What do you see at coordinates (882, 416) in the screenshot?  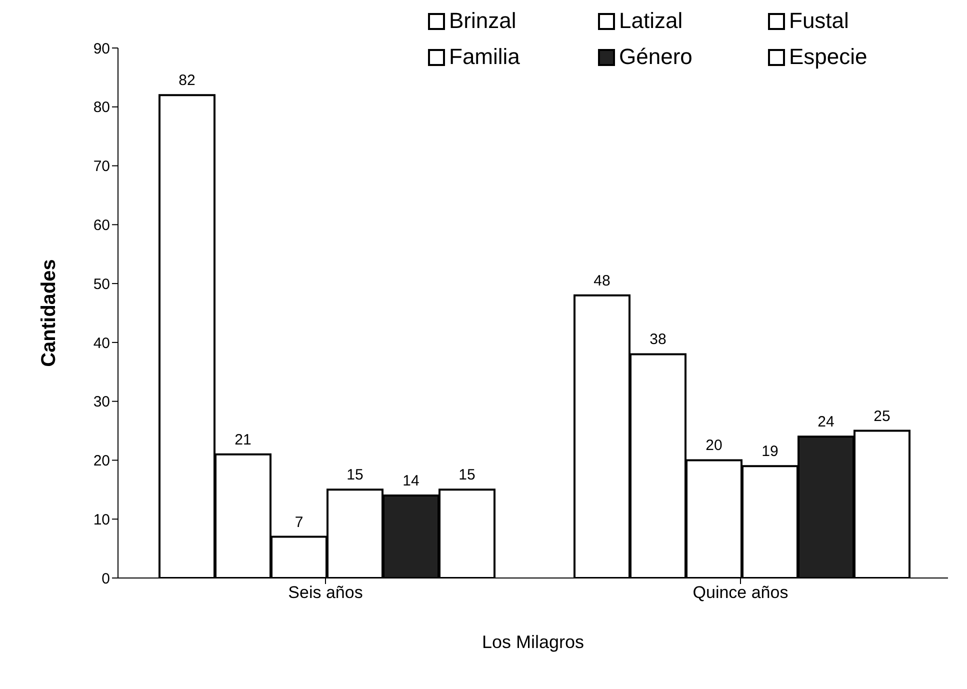 I see `data-label: 25` at bounding box center [882, 416].